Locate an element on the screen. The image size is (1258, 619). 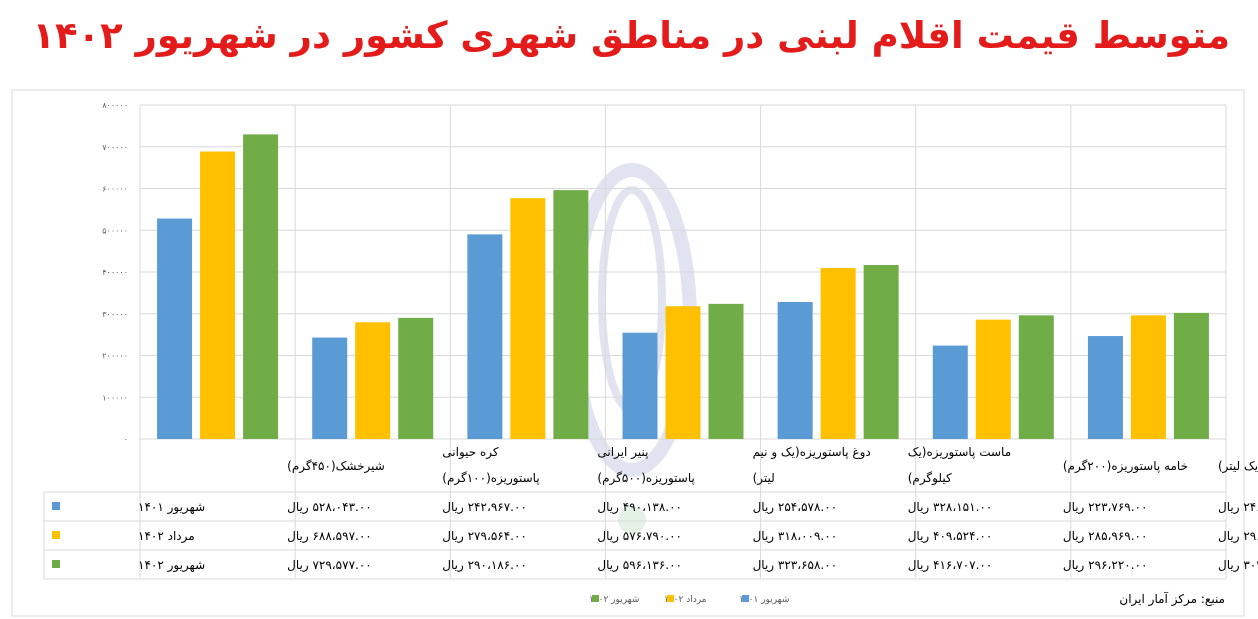
data-label: ۲۵۴،۵۷۸.۰۰ ریال is located at coordinates (795, 507).